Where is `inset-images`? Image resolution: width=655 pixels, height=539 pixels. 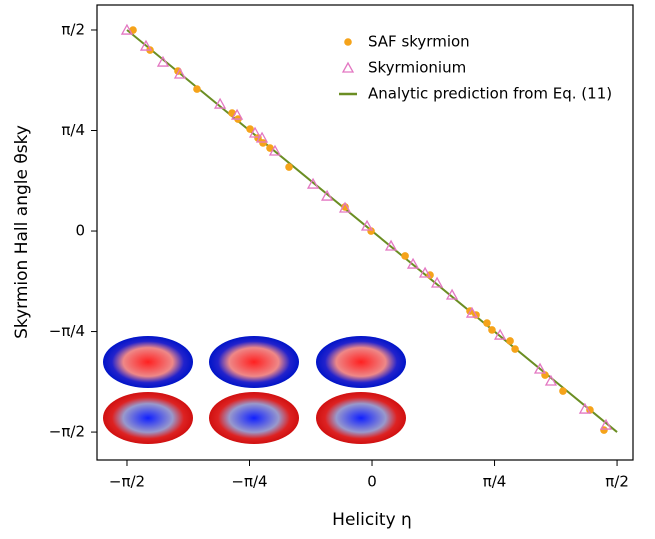 inset-images is located at coordinates (254, 390).